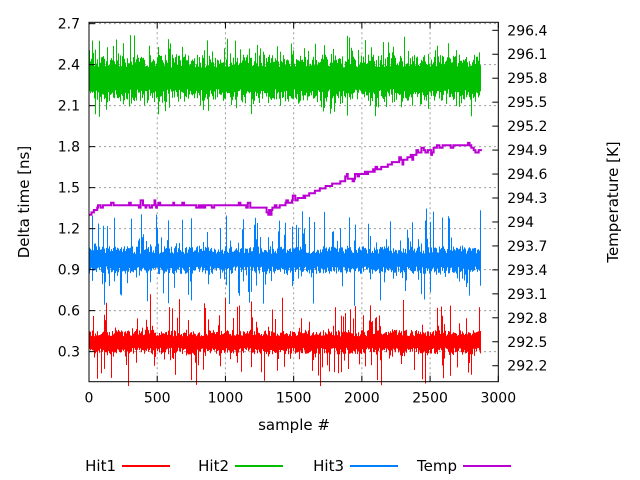  I want to click on x-tick-label: 500, so click(157, 399).